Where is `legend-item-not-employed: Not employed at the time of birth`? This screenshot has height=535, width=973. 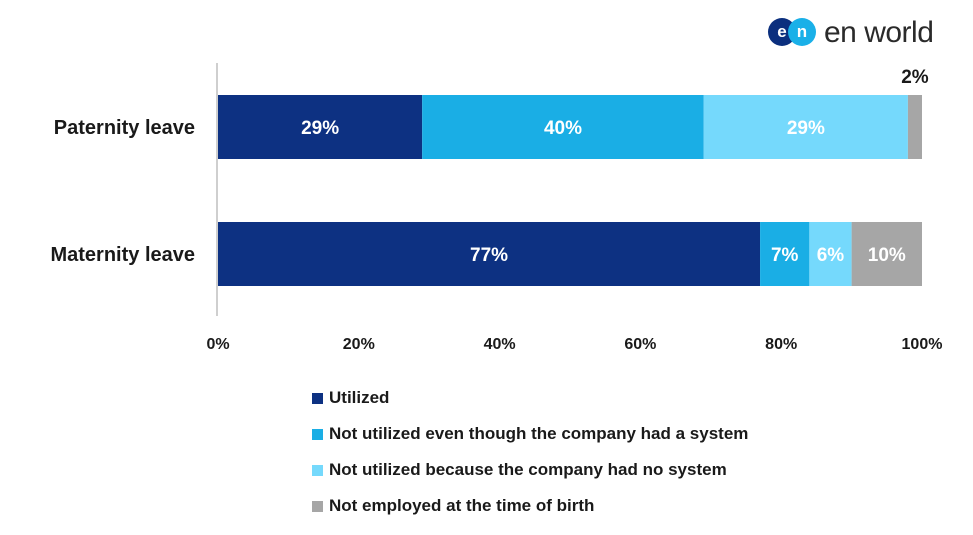 legend-item-not-employed: Not employed at the time of birth is located at coordinates (530, 506).